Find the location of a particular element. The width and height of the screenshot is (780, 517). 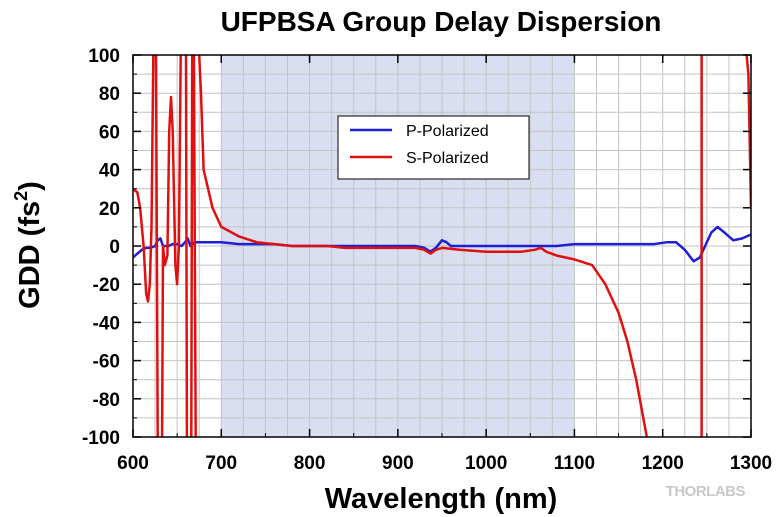

y-tick-label: 40 is located at coordinates (109, 171).